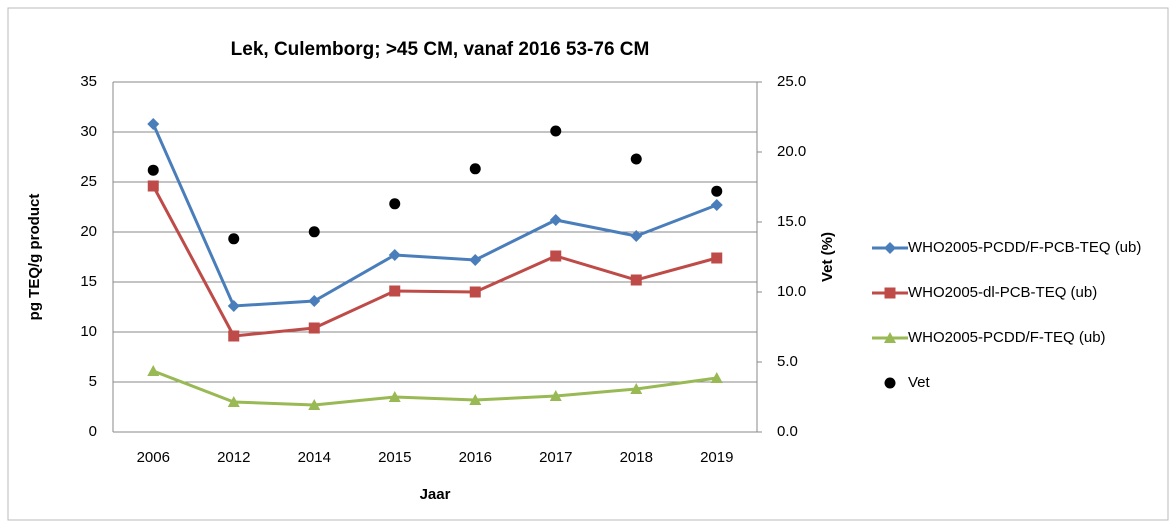 The width and height of the screenshot is (1171, 523). What do you see at coordinates (93, 431) in the screenshot?
I see `y-tick-label: 0` at bounding box center [93, 431].